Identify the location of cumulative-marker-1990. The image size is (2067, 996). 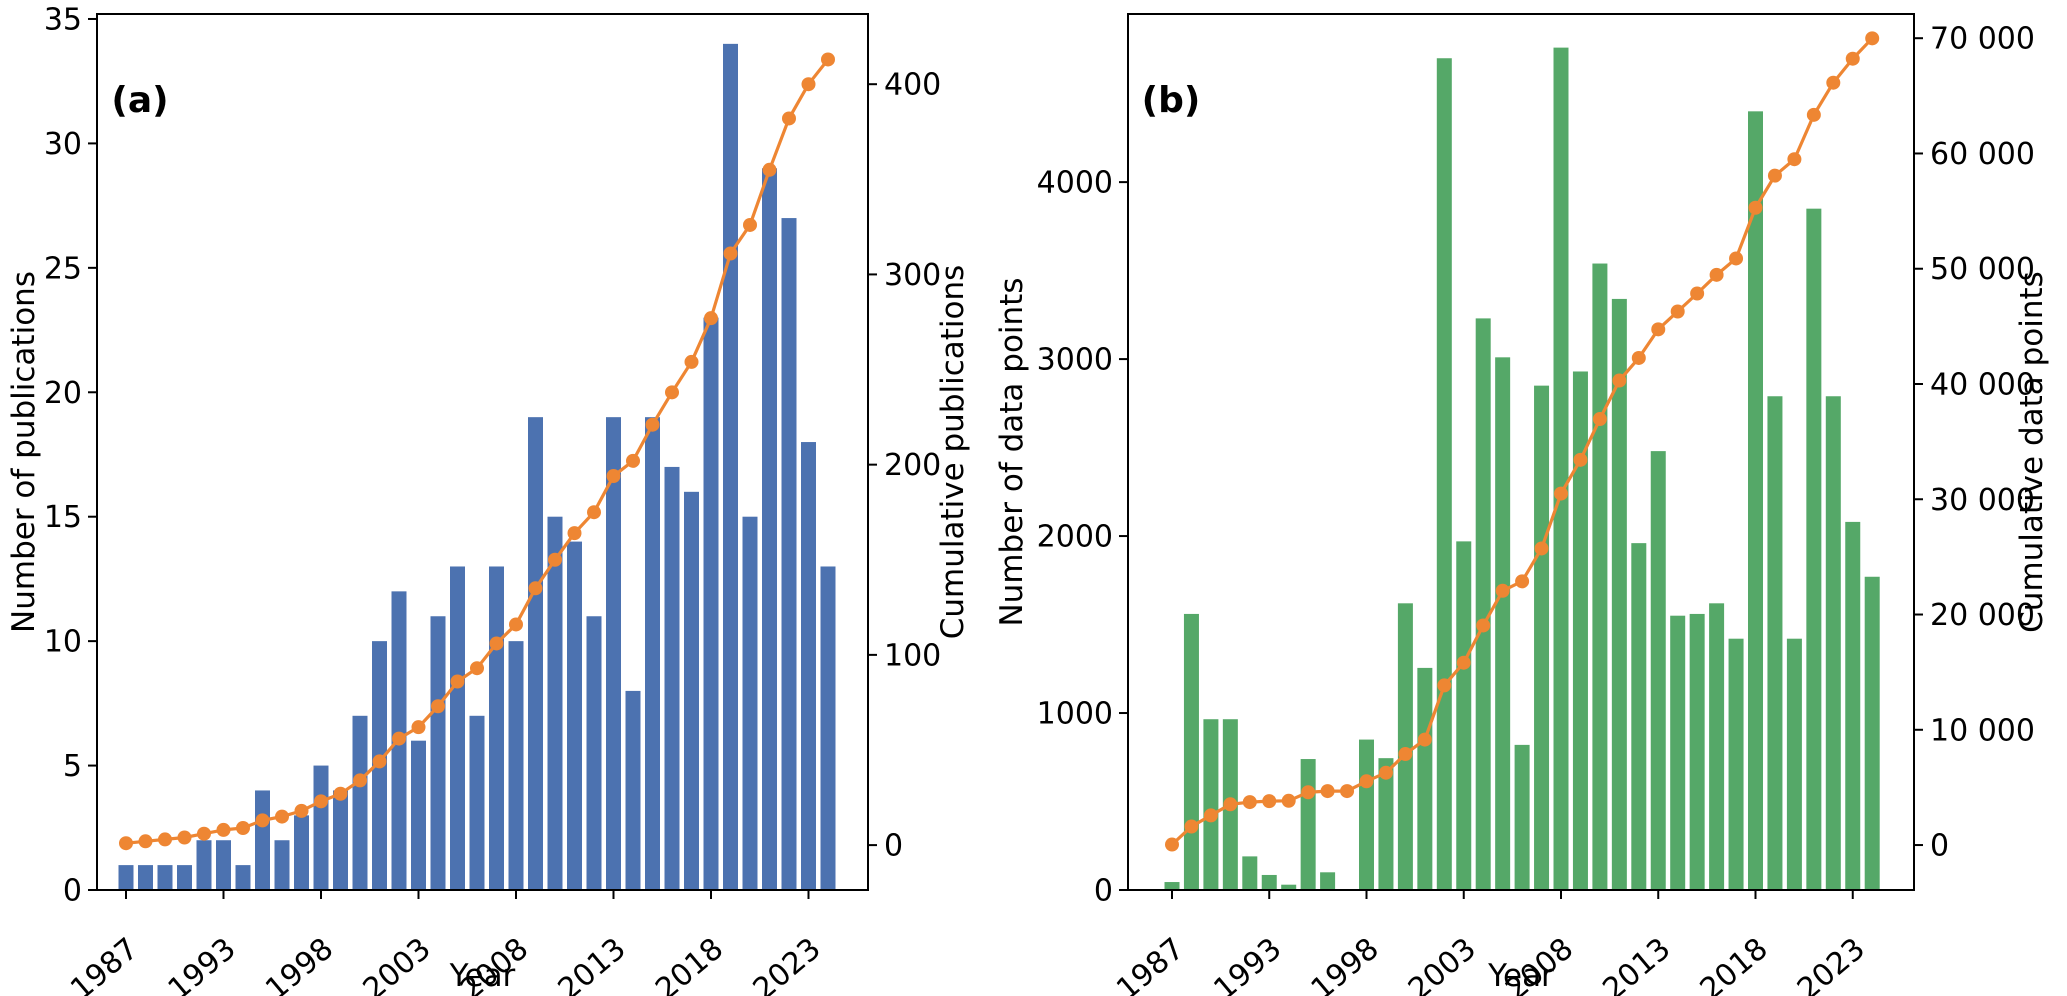
(1210, 815).